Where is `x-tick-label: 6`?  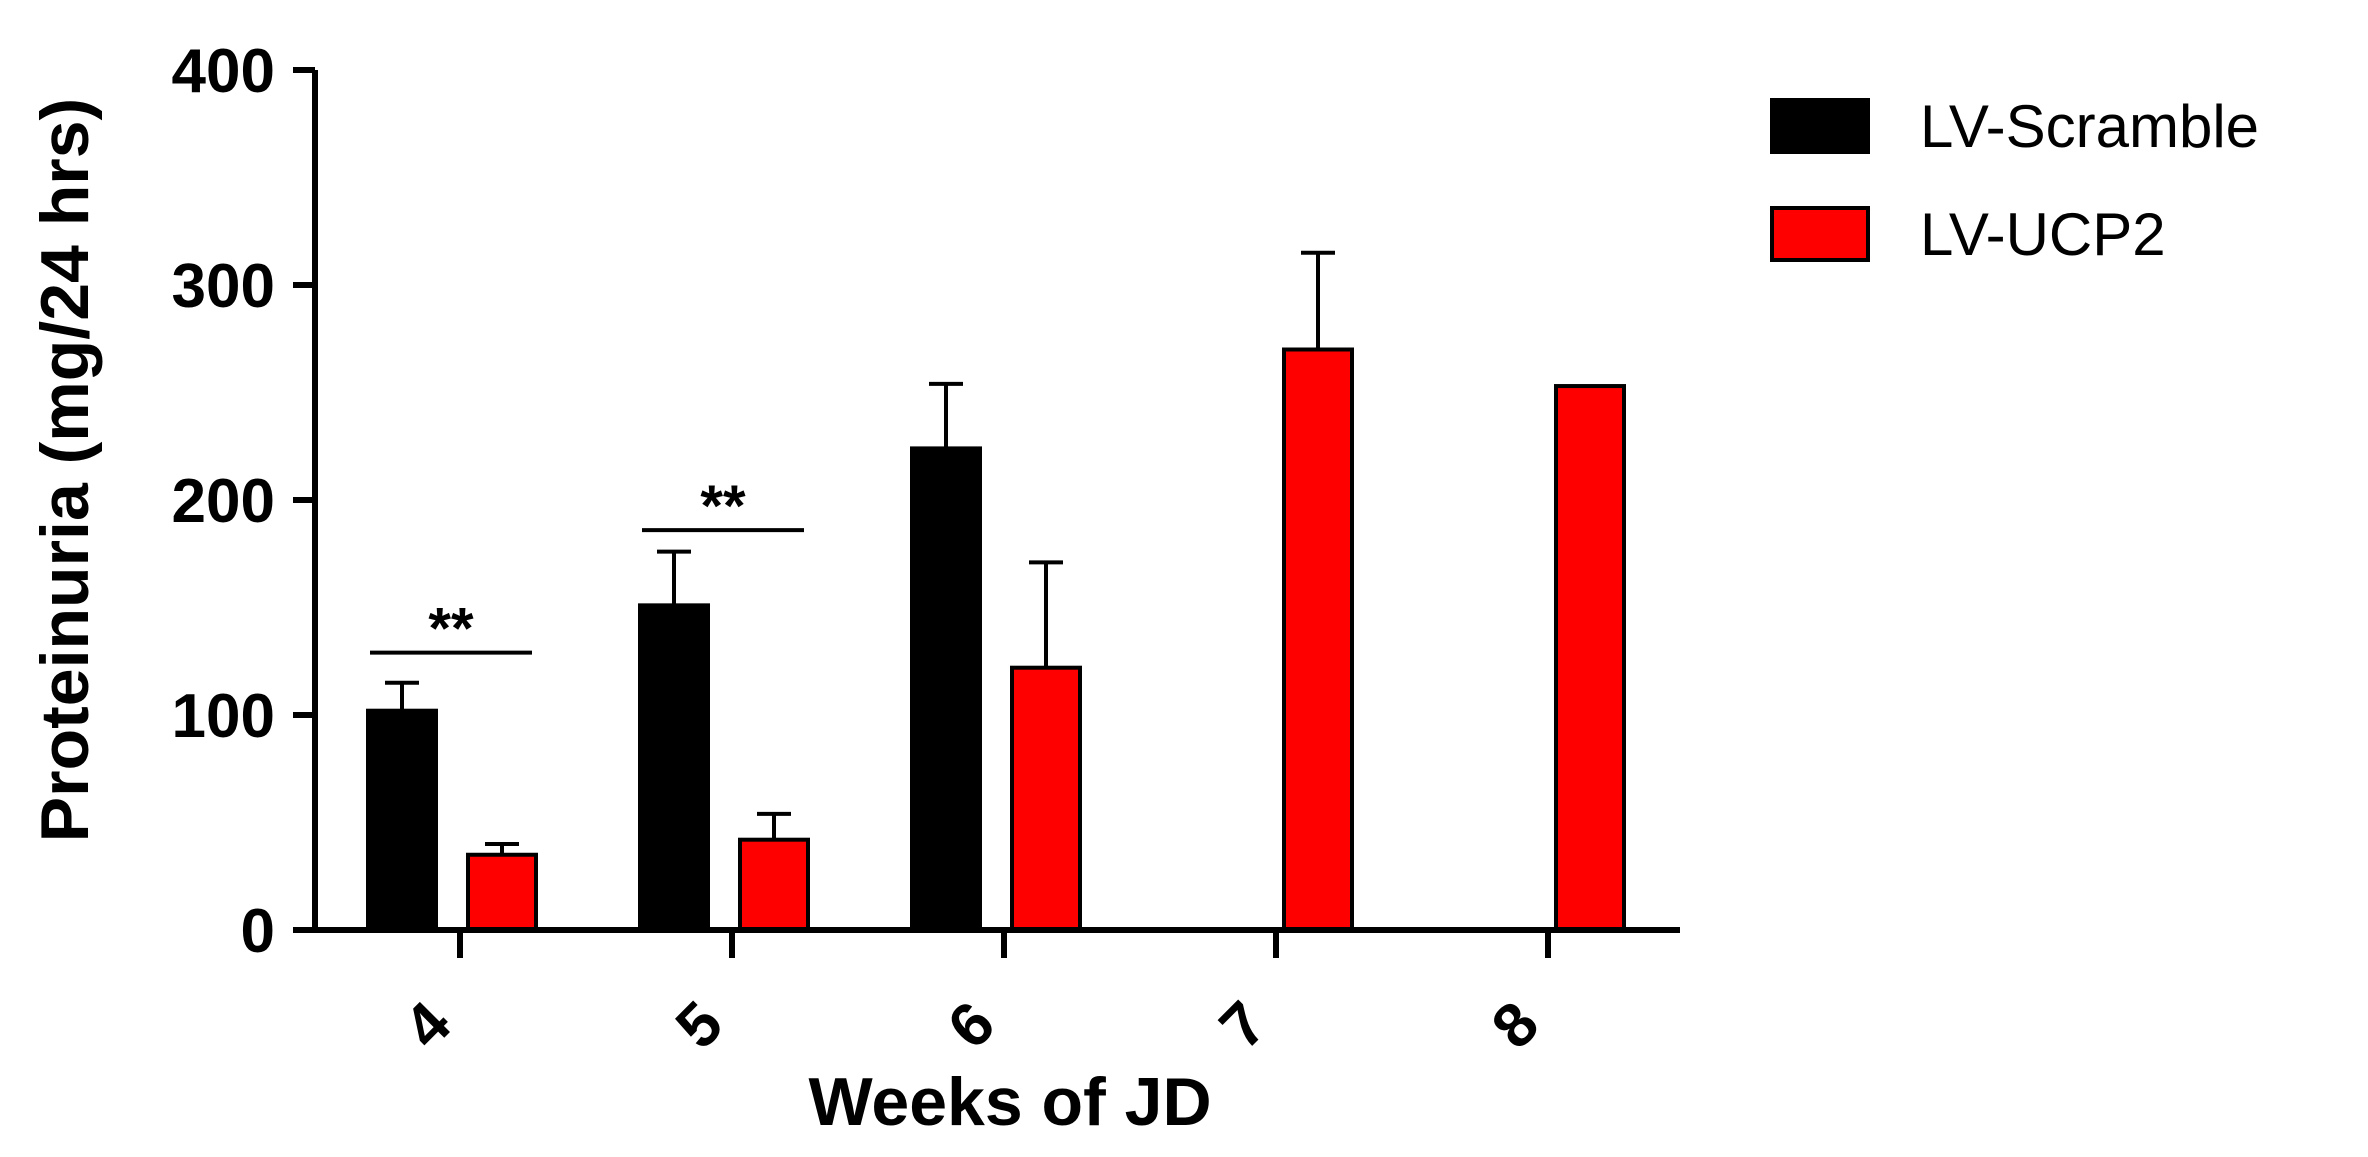 x-tick-label: 6 is located at coordinates (971, 1025).